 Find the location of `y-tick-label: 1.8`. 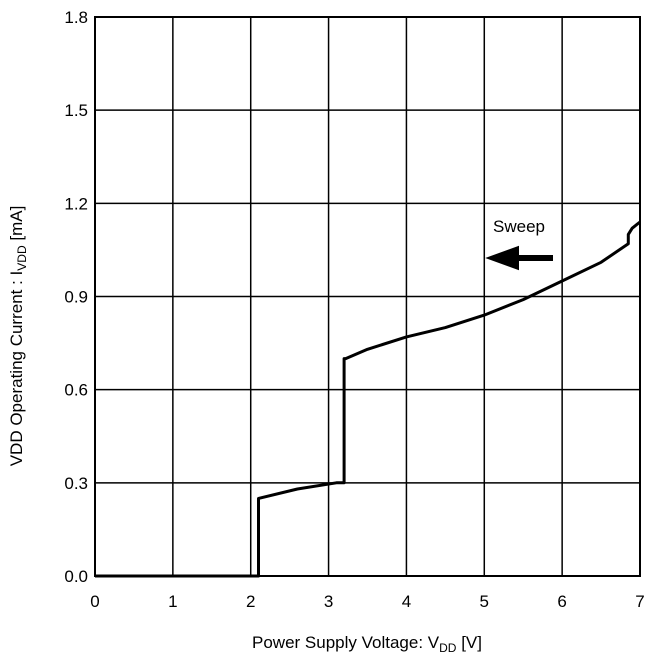

y-tick-label: 1.8 is located at coordinates (76, 17).